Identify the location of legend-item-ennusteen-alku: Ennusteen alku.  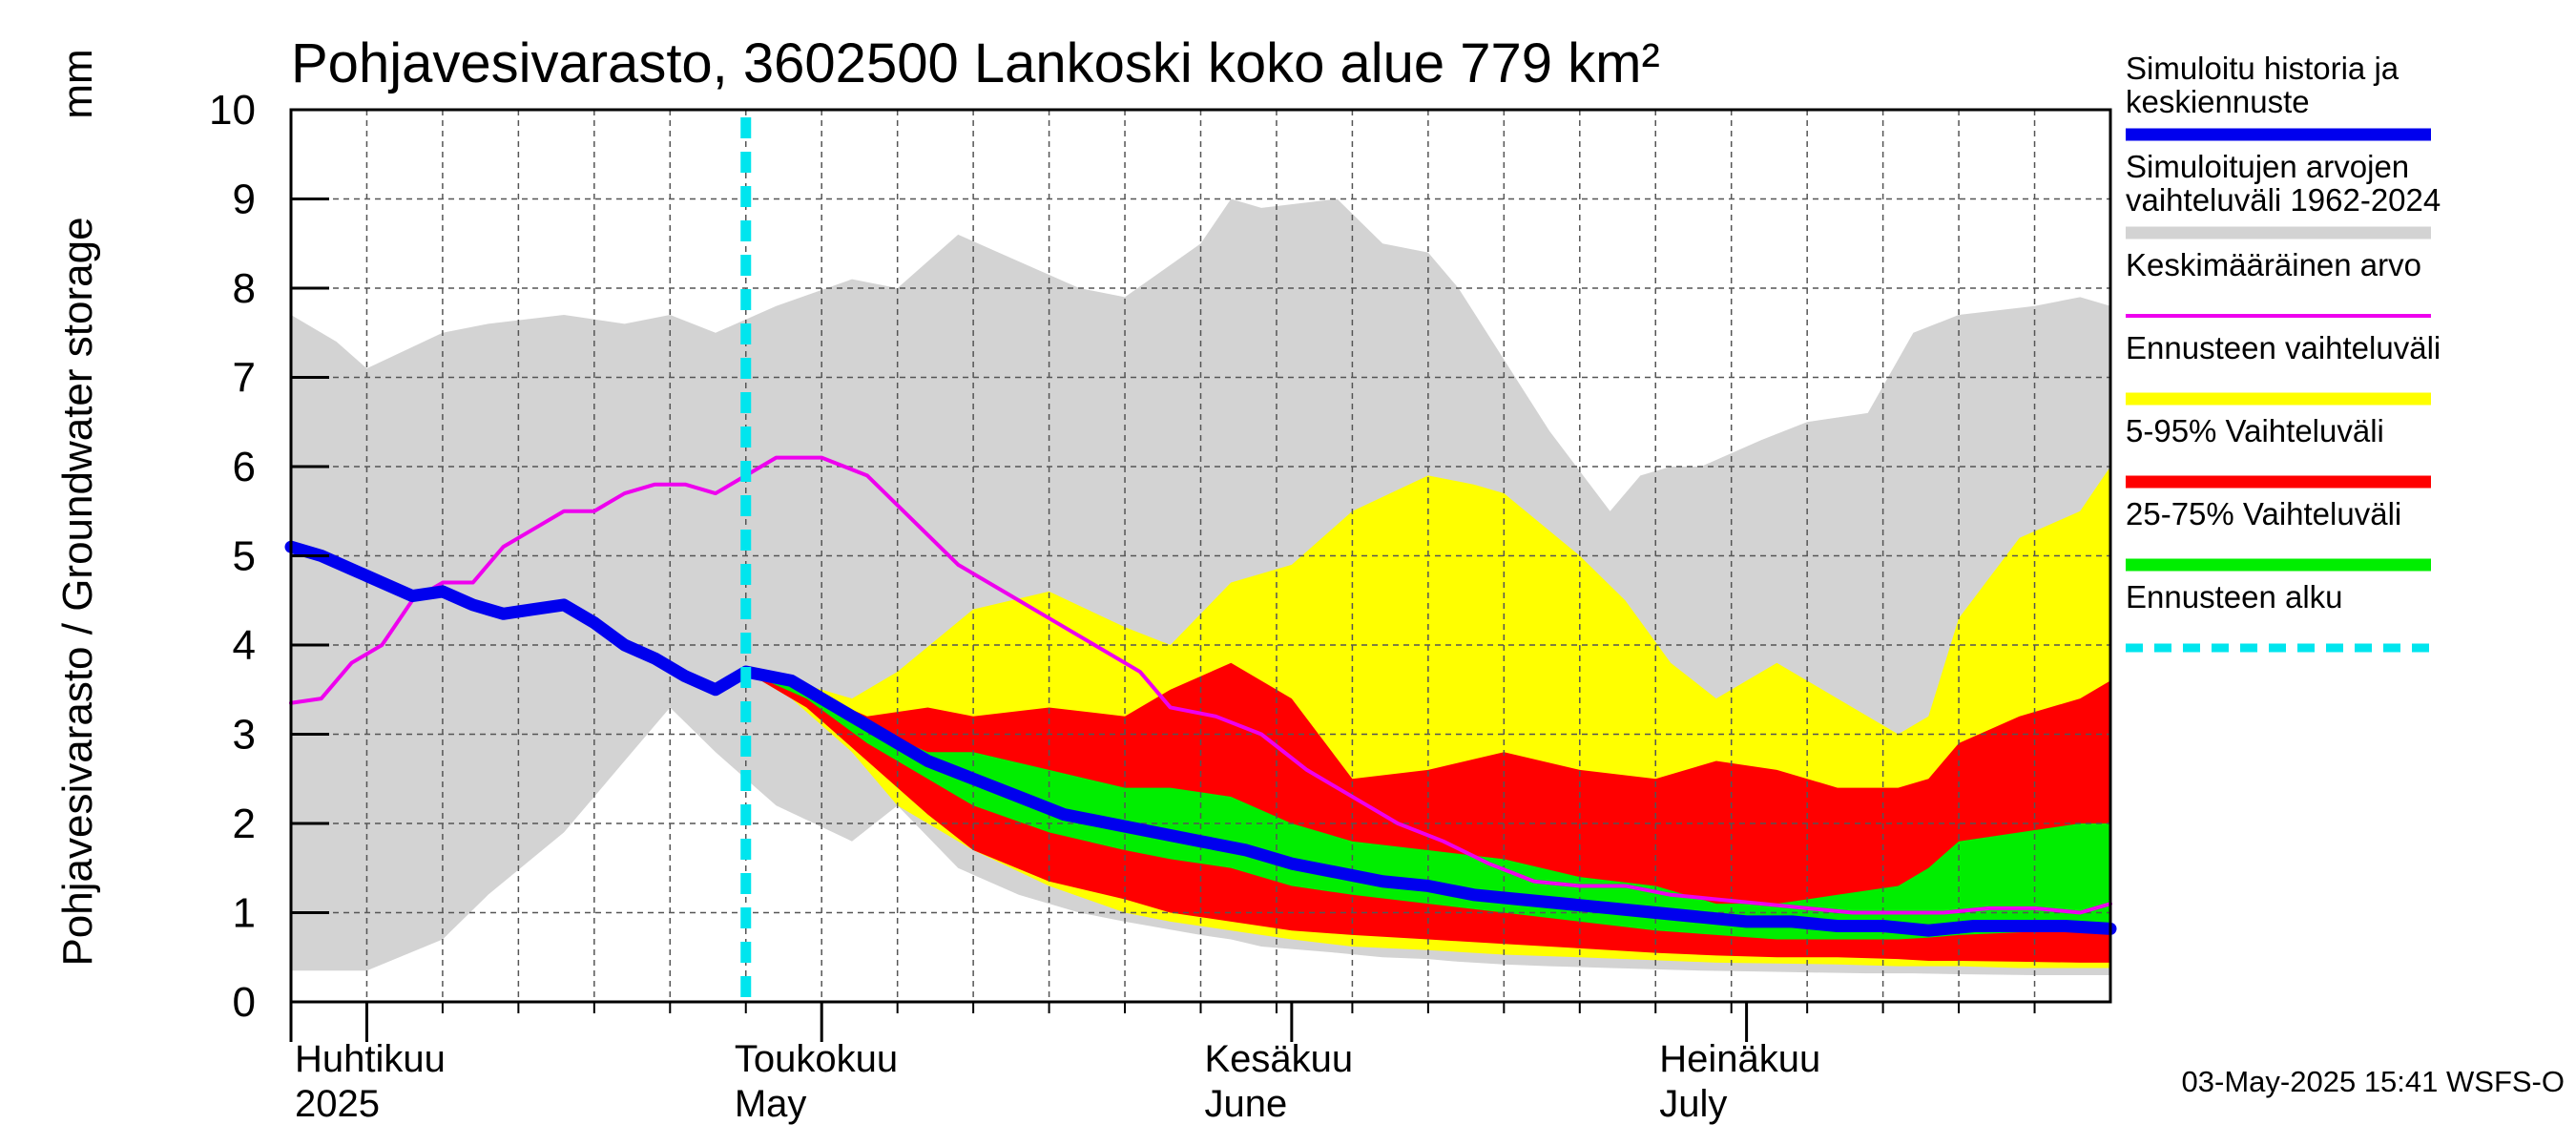
(2278, 616).